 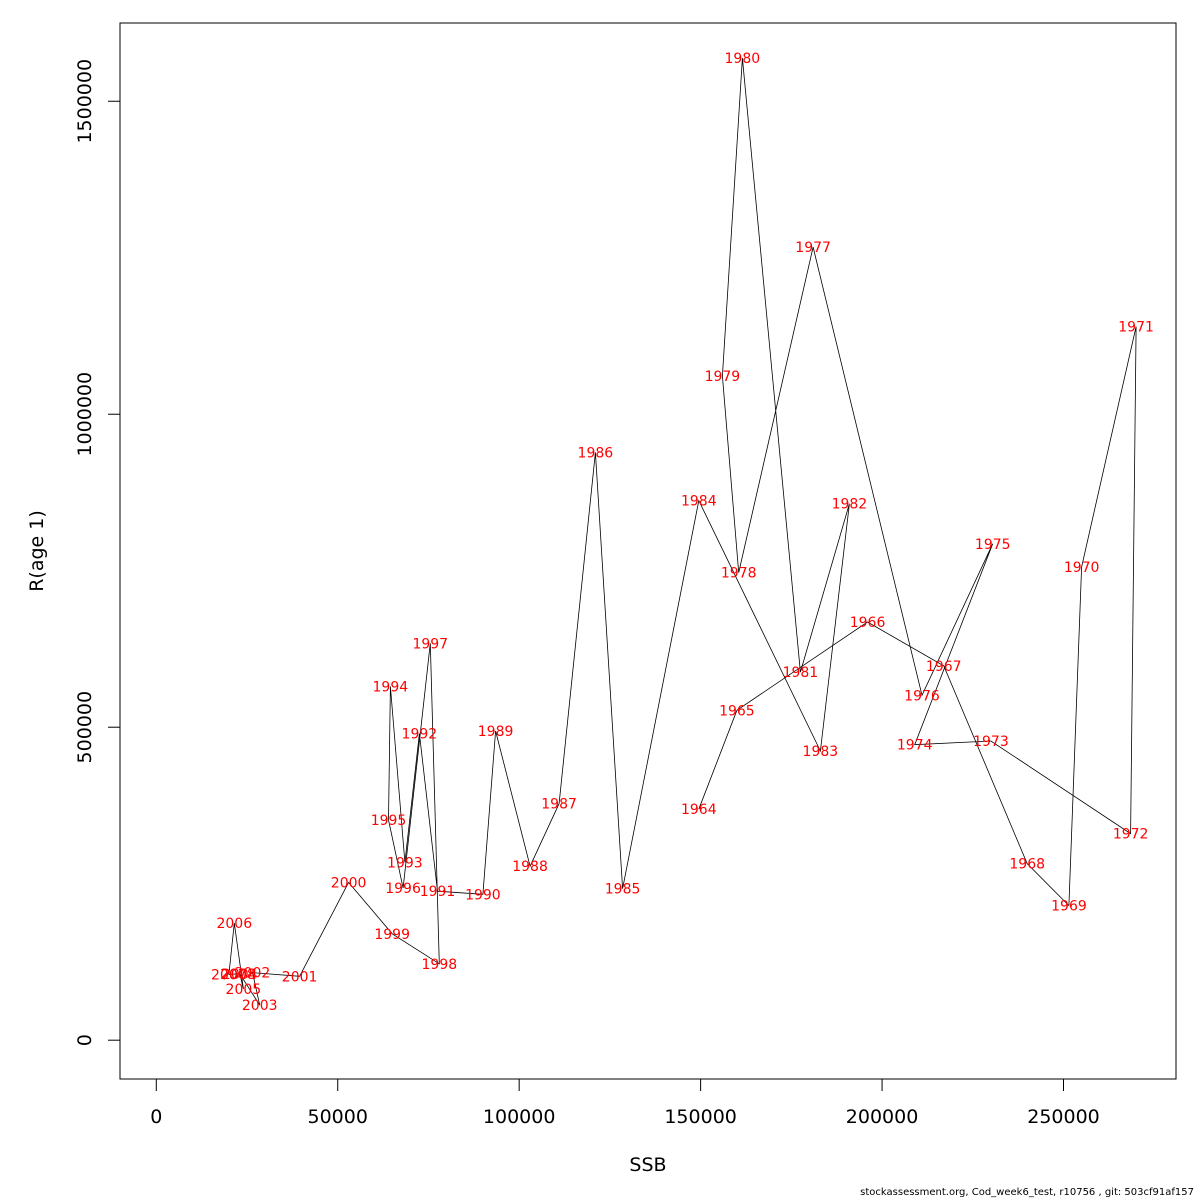 I want to click on year-label-1992: 1992, so click(x=420, y=734).